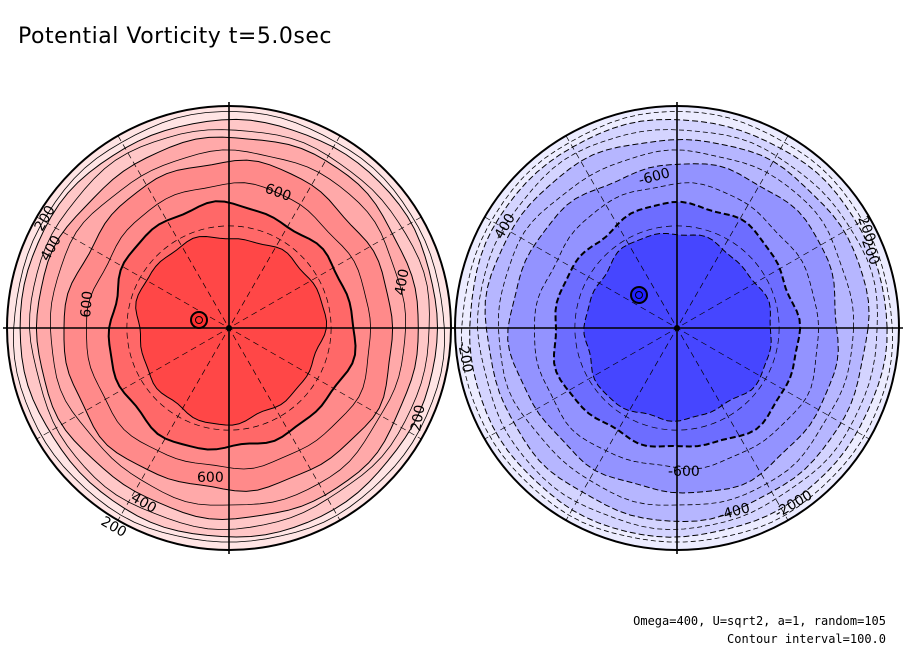 This screenshot has height=654, width=904. What do you see at coordinates (734, 512) in the screenshot?
I see `contour-label: -400` at bounding box center [734, 512].